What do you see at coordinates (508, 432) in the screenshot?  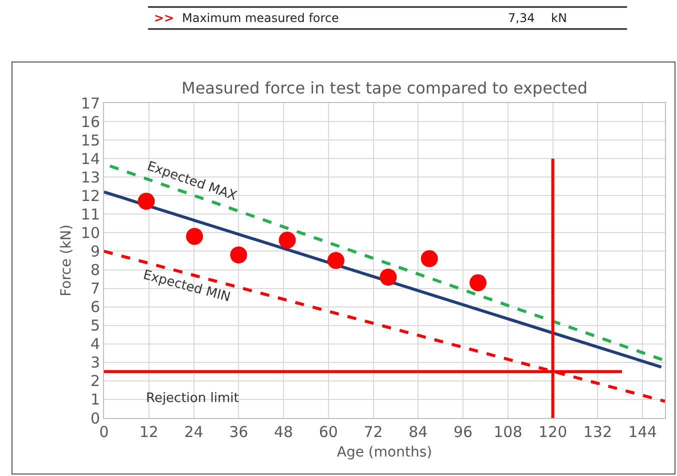 I see `x-tick-label: 108` at bounding box center [508, 432].